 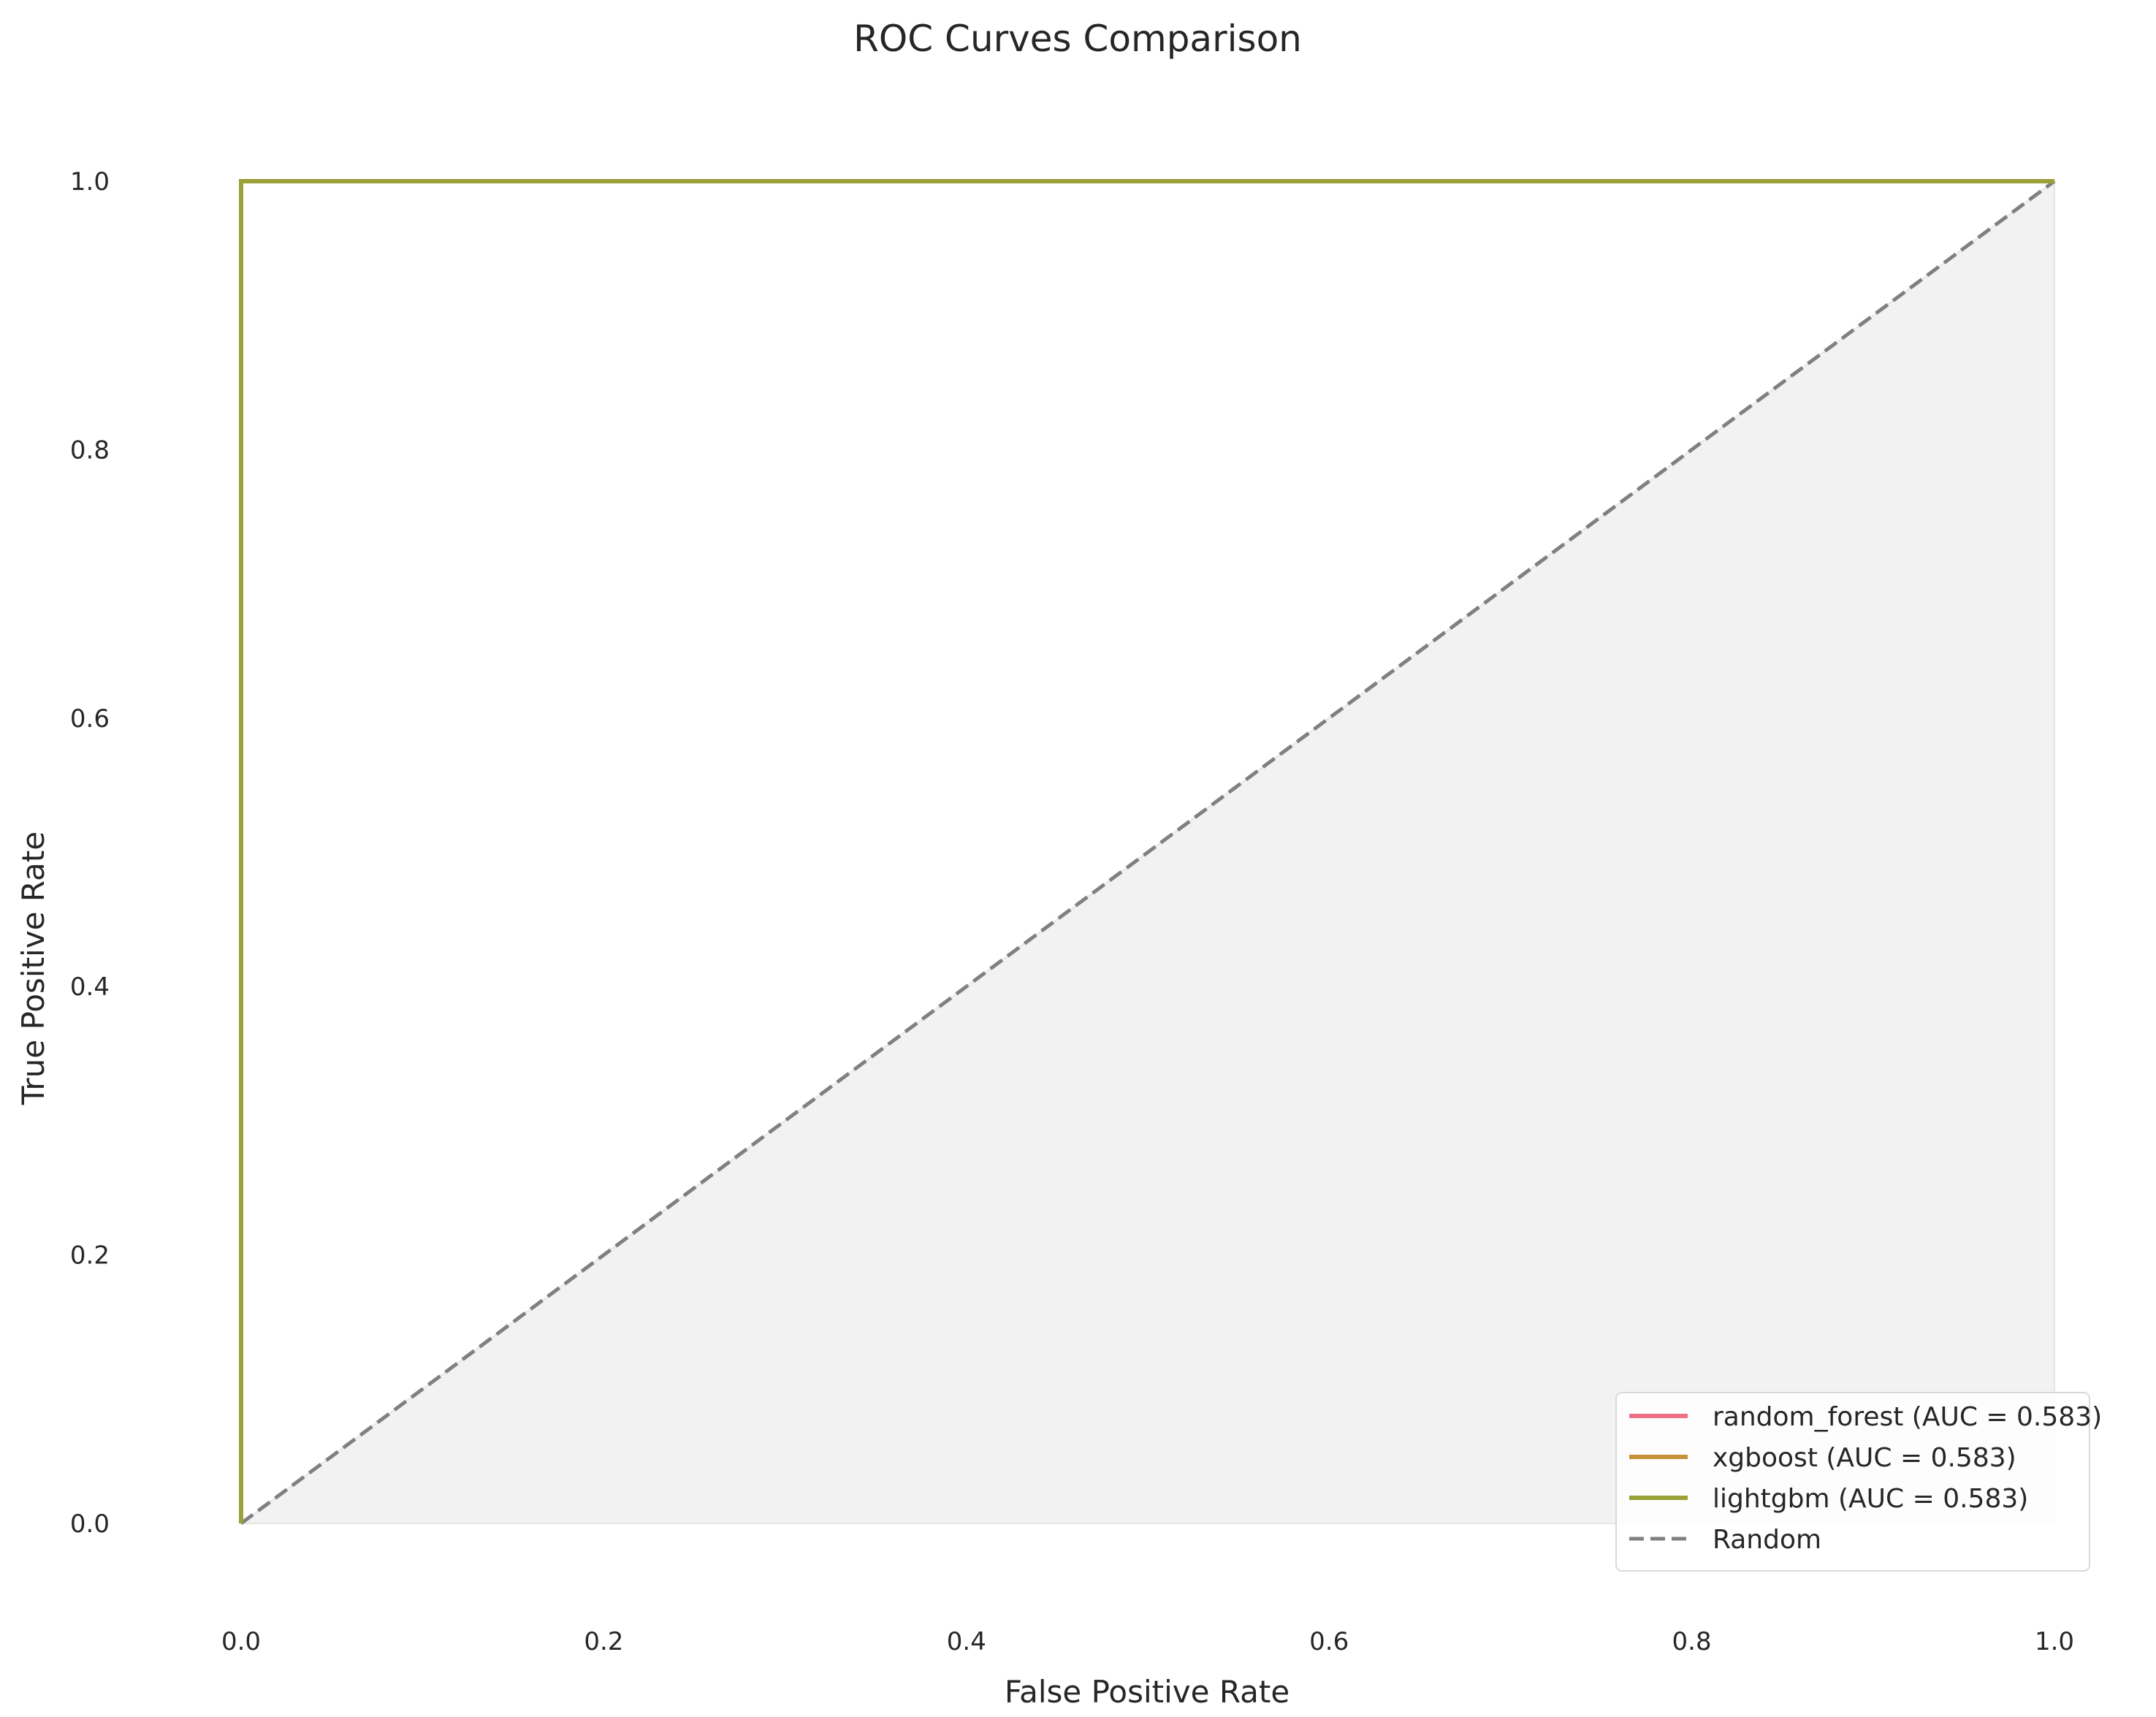 What do you see at coordinates (90, 1256) in the screenshot?
I see `y-tick-label: 0.2` at bounding box center [90, 1256].